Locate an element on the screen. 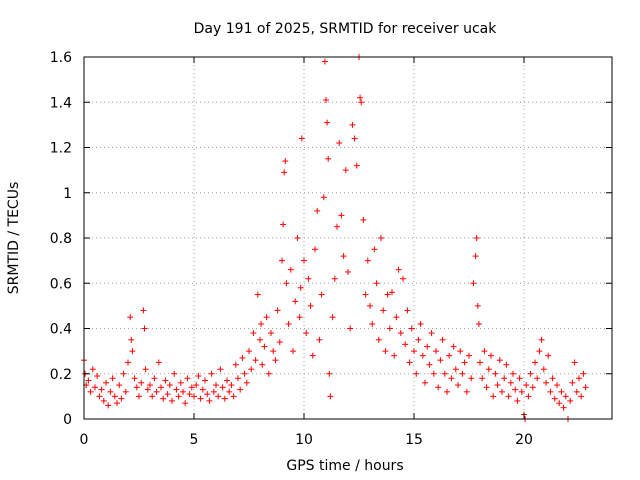  y-tick-label: 1.4 is located at coordinates (61, 103).